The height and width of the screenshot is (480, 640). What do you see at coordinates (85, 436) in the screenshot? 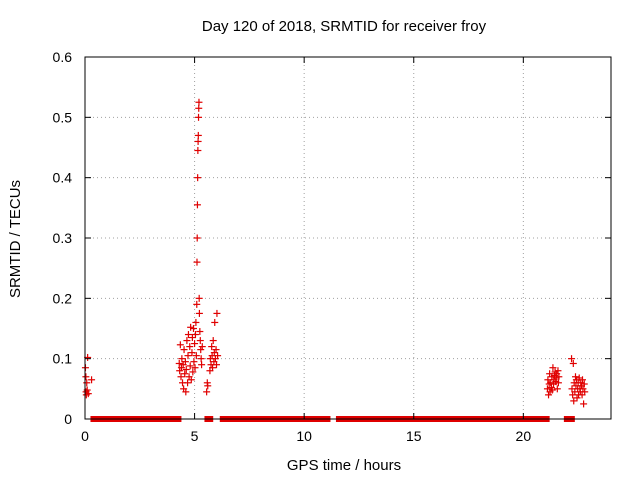
I see `x-tick-label: 0` at bounding box center [85, 436].